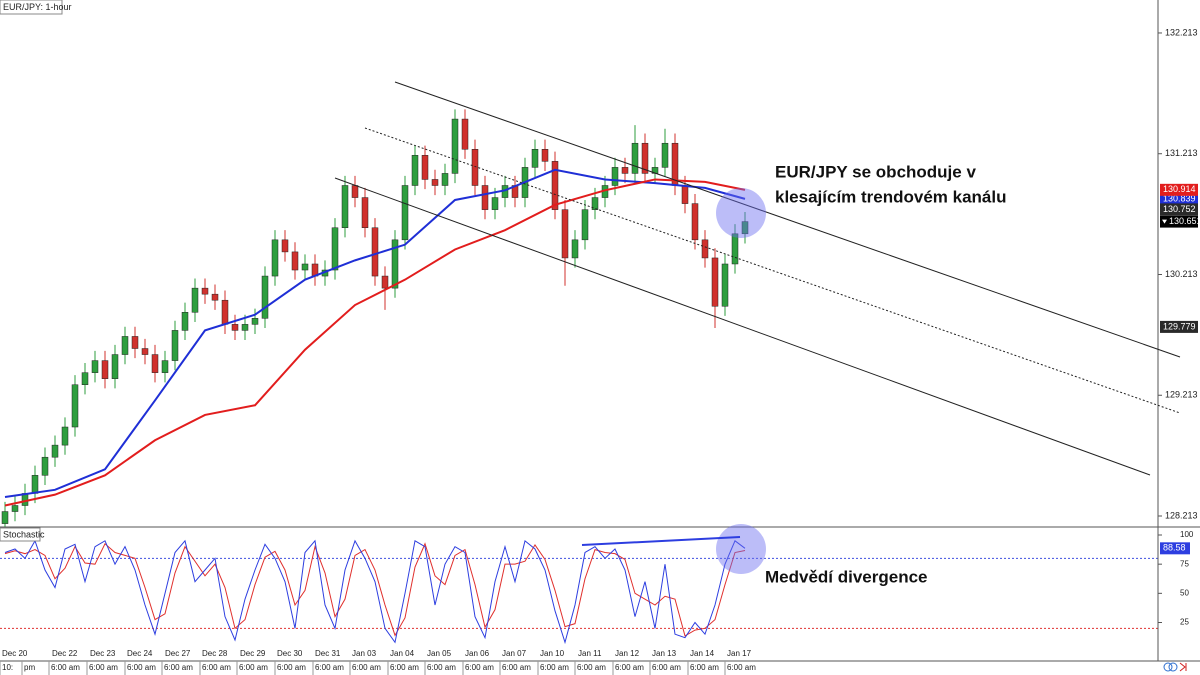 The width and height of the screenshot is (1200, 675). I want to click on date-label: Jan 14, so click(702, 653).